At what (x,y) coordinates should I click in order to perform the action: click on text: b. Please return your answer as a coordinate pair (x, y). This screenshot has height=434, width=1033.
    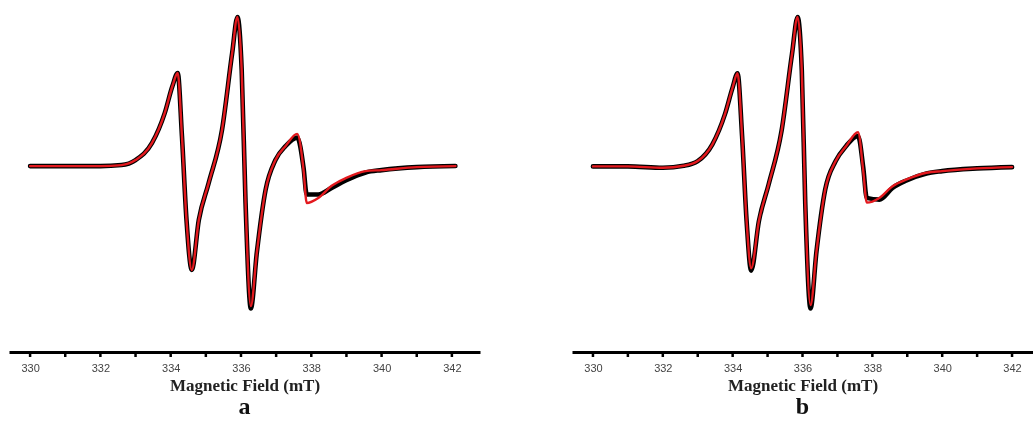
    Looking at the image, I should click on (802, 406).